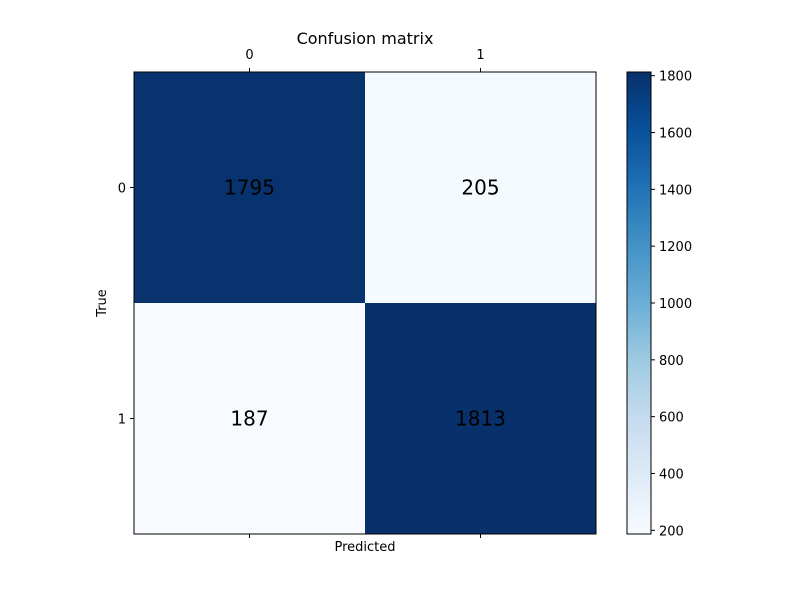  Describe the element at coordinates (675, 134) in the screenshot. I see `colorbar-tick-label-7: 1600` at that location.